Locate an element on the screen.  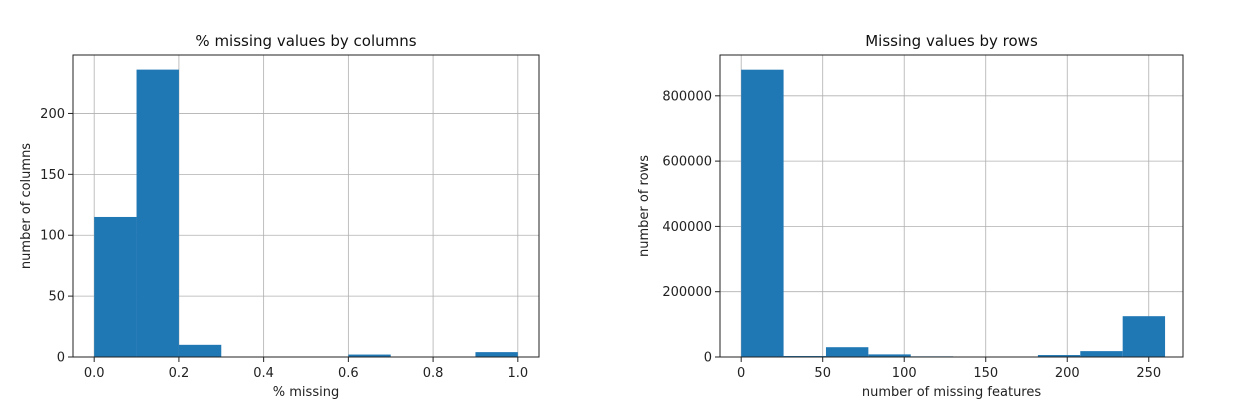
right-y-tick-label: 600000 is located at coordinates (687, 162).